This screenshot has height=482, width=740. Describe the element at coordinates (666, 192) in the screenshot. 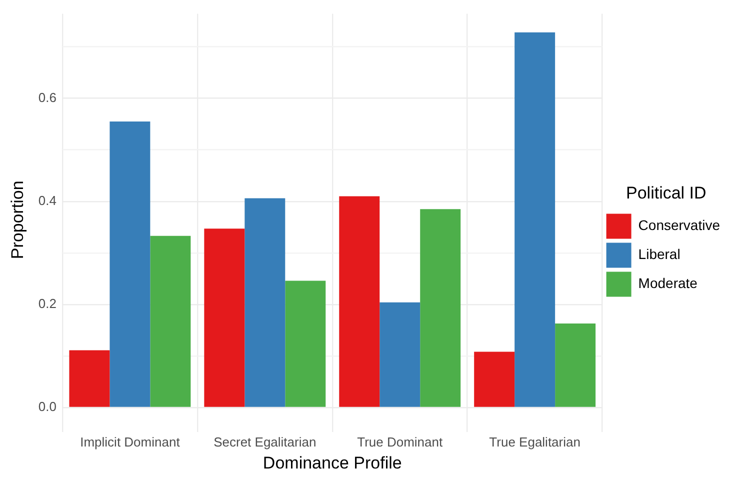

I see `legend-title: Political ID` at that location.